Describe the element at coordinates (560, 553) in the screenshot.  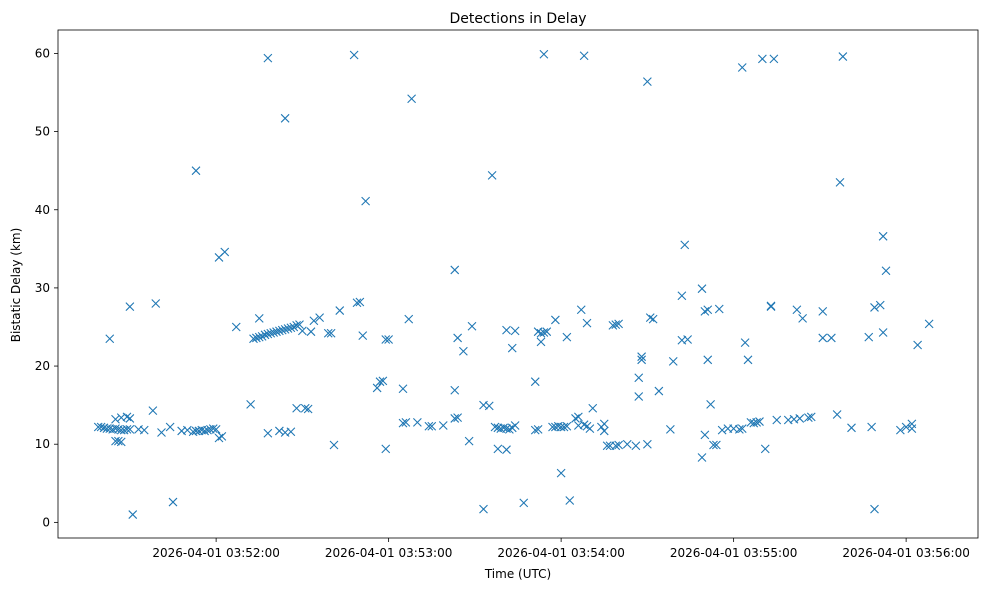
I see `x-tick-label: 2026-04-01 03:54:00` at that location.